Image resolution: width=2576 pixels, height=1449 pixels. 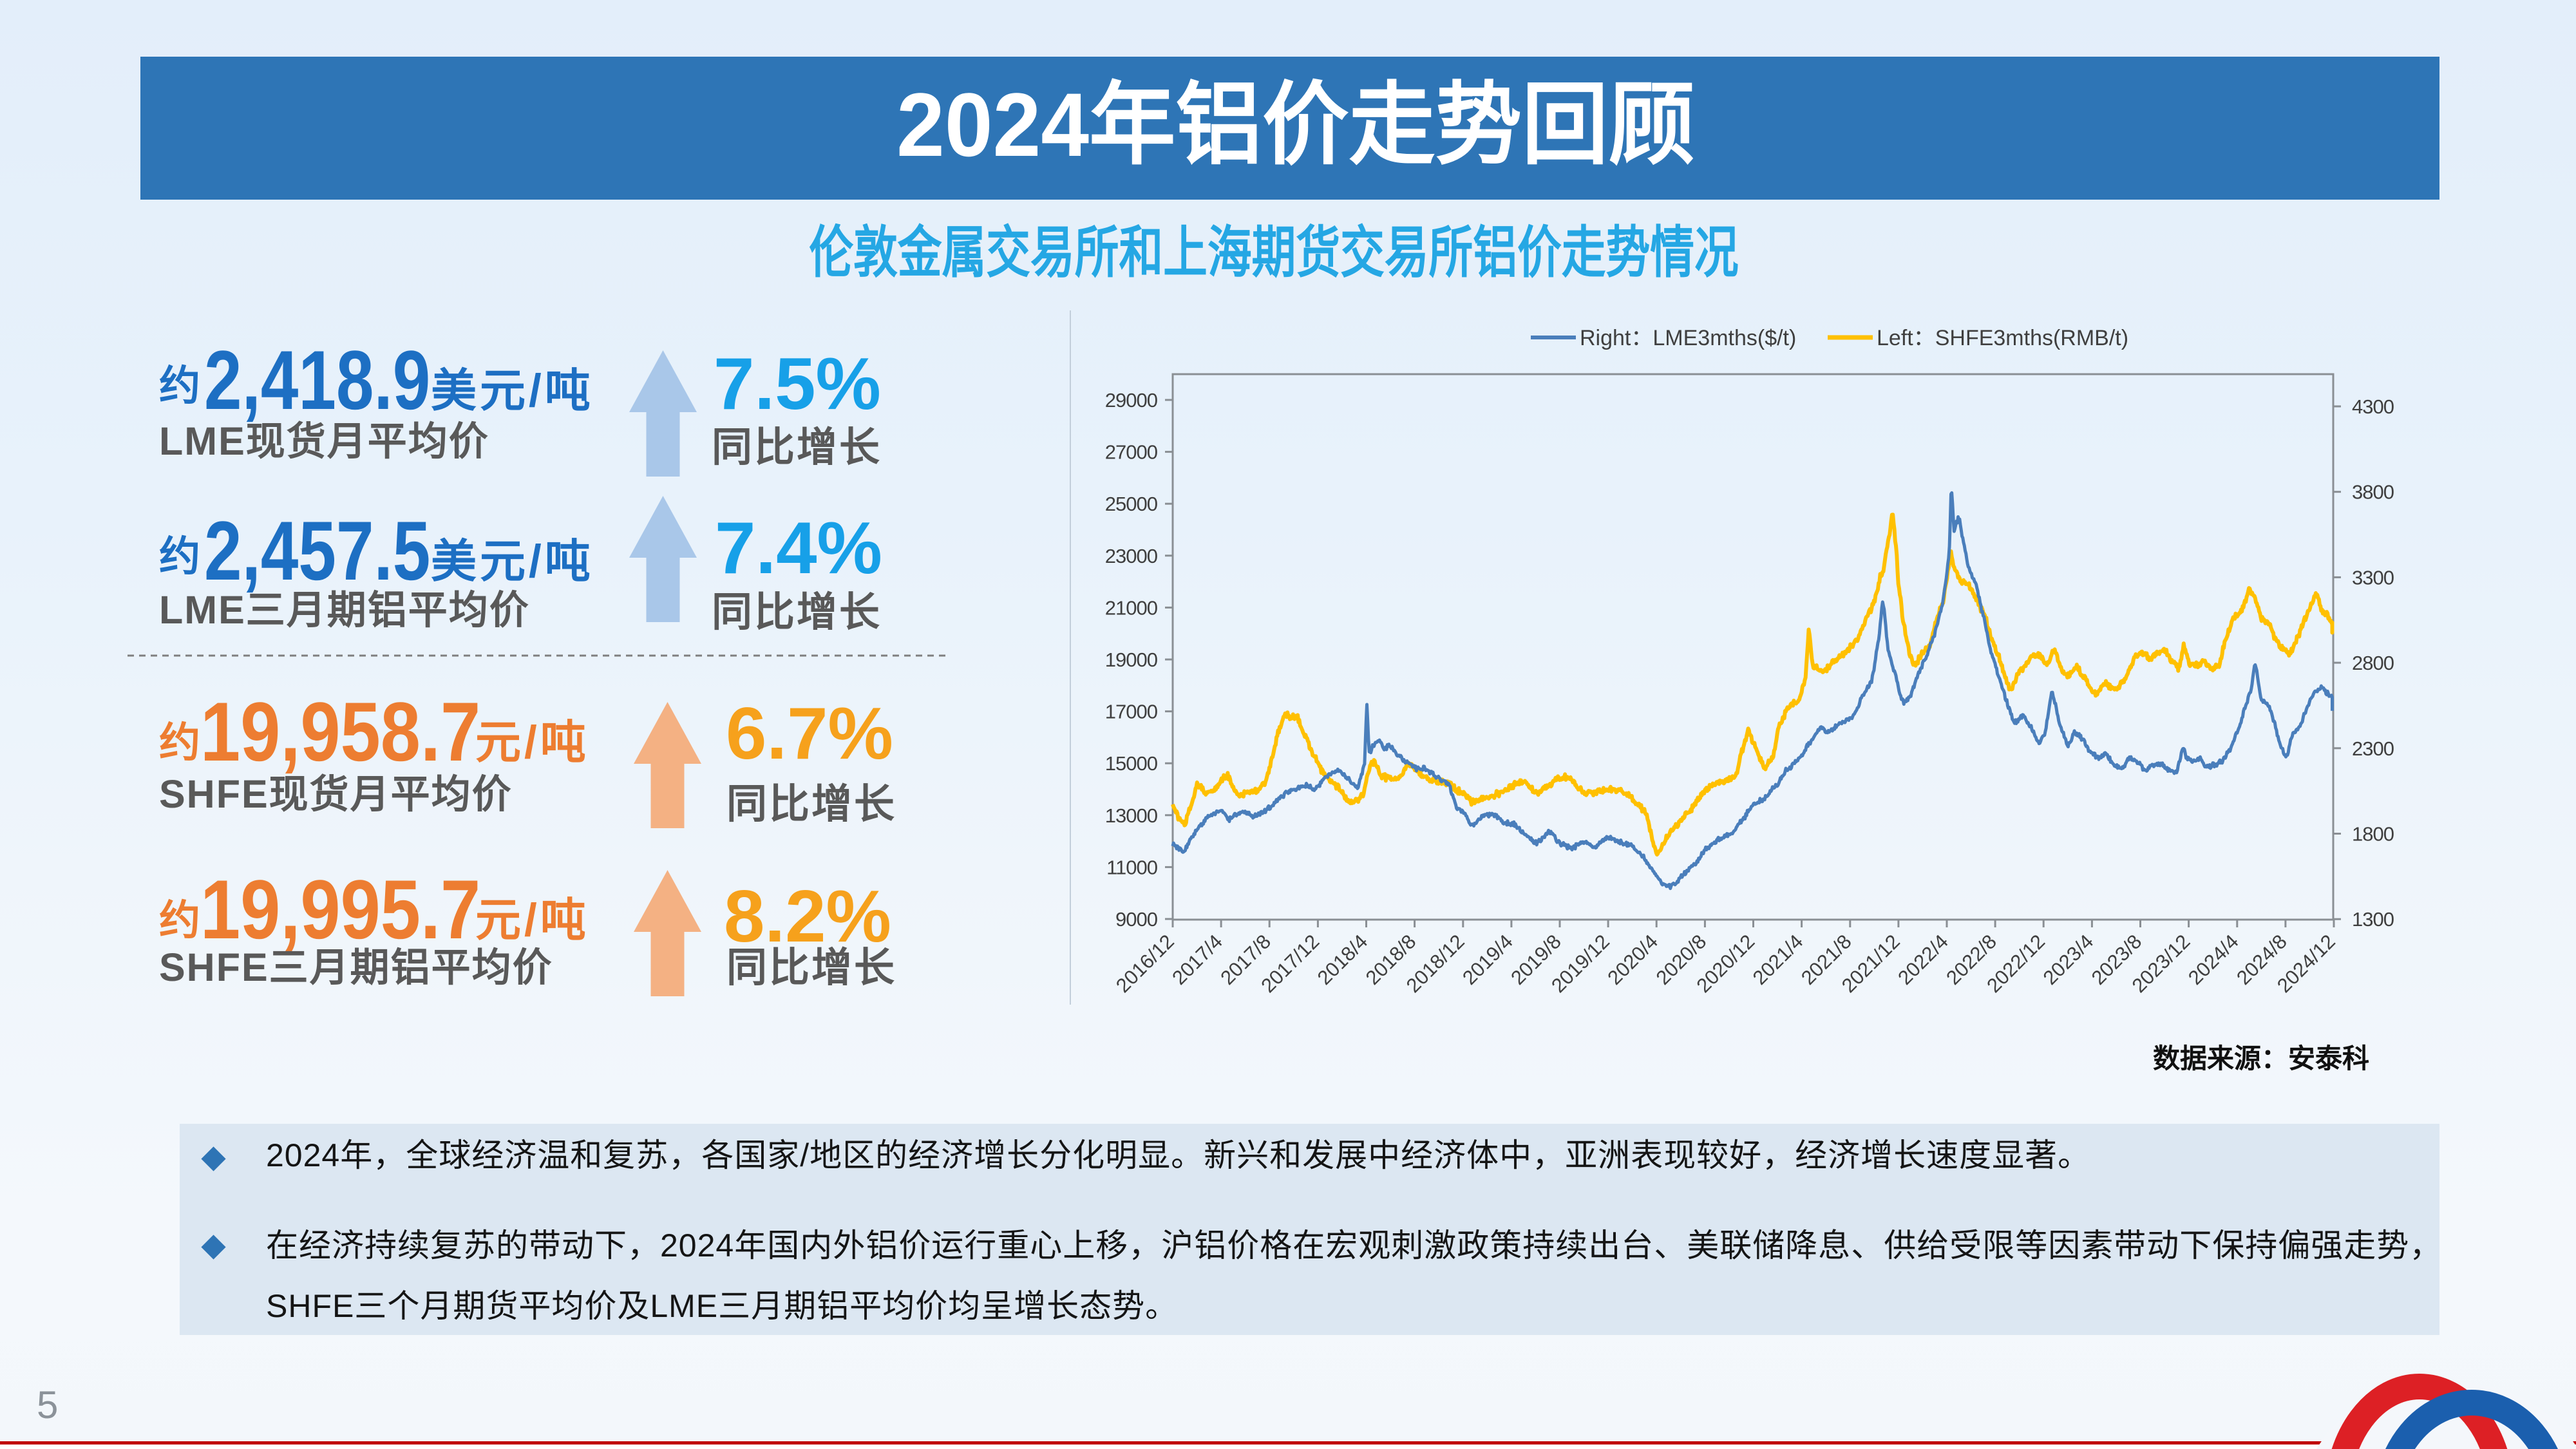 What do you see at coordinates (2373, 919) in the screenshot?
I see `svg-text: 1300` at bounding box center [2373, 919].